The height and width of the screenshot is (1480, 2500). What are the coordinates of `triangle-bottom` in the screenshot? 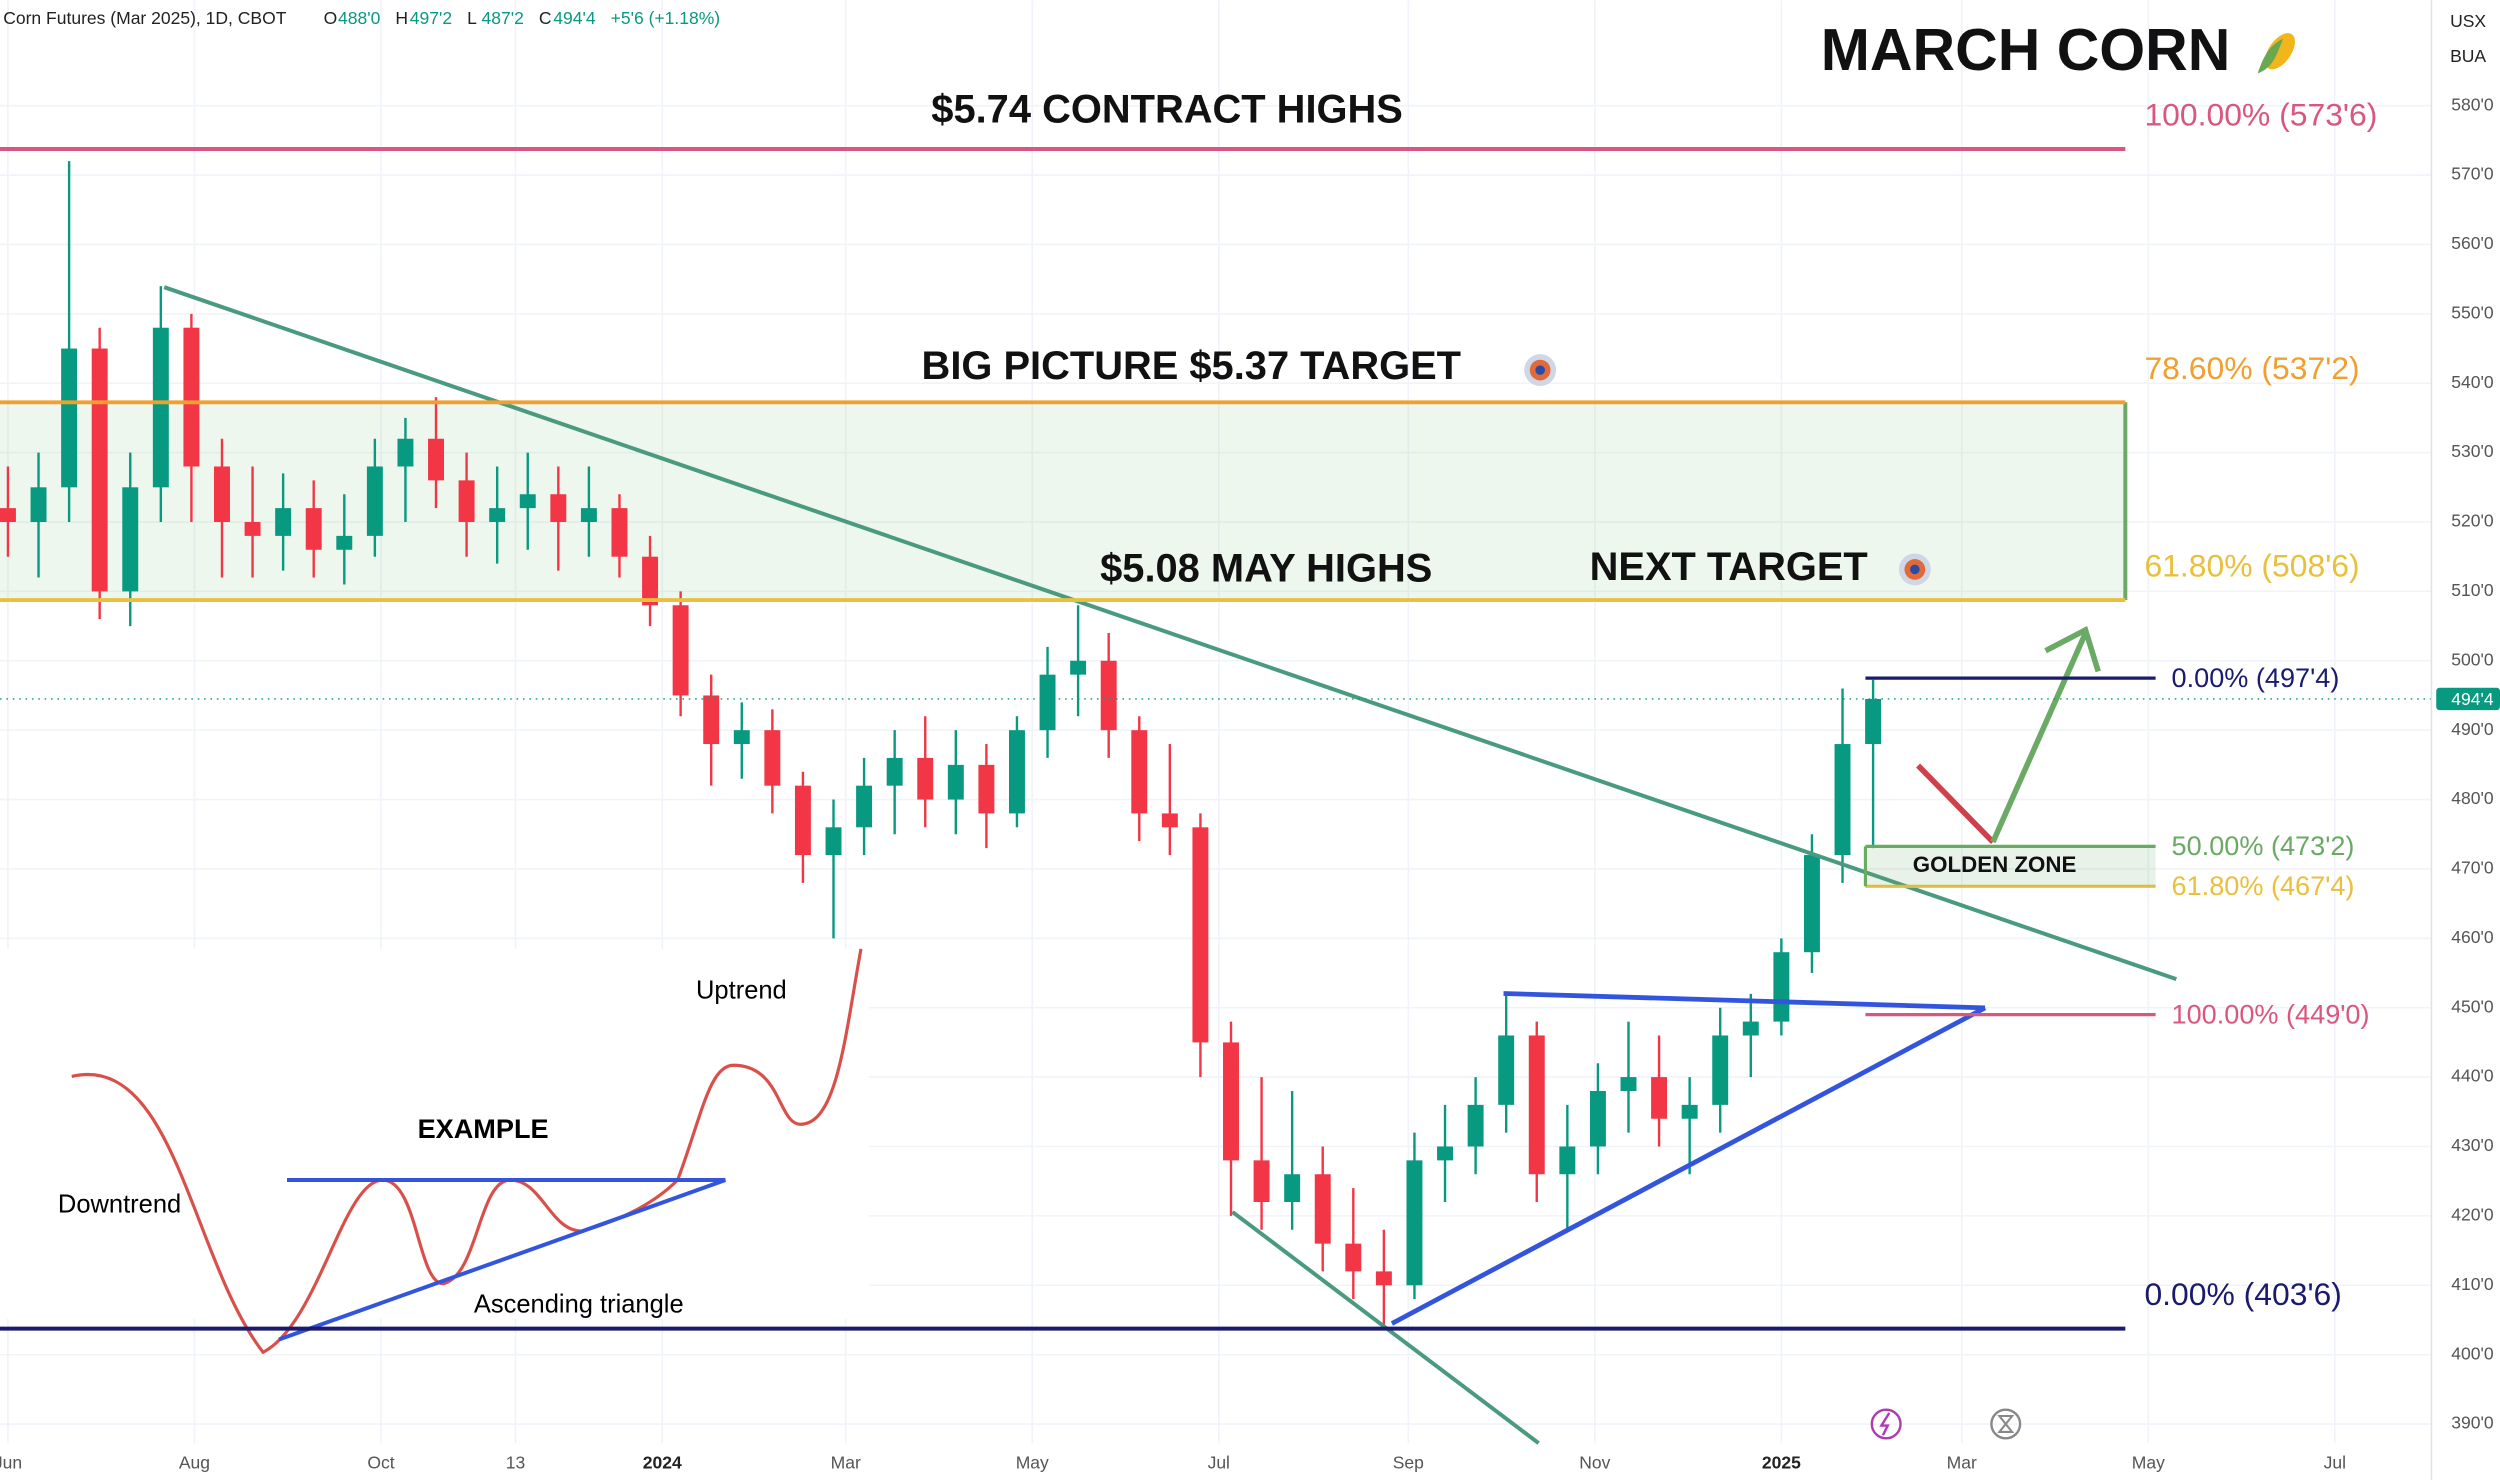 It's located at (1688, 1165).